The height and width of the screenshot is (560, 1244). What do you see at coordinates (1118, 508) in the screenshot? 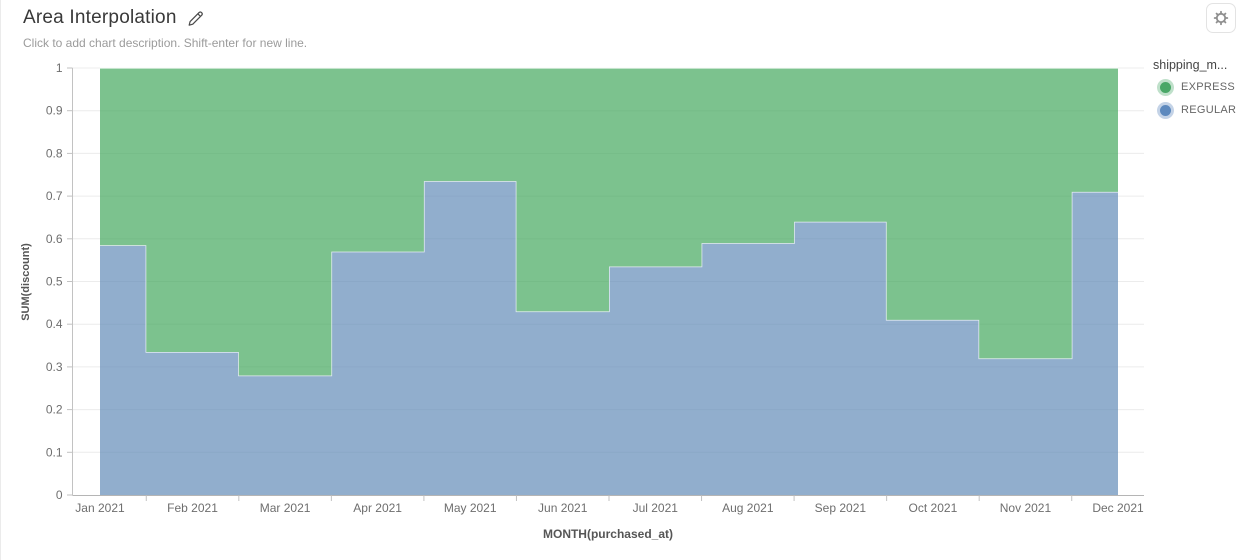
I see `x-tick-label: Dec 2021` at bounding box center [1118, 508].